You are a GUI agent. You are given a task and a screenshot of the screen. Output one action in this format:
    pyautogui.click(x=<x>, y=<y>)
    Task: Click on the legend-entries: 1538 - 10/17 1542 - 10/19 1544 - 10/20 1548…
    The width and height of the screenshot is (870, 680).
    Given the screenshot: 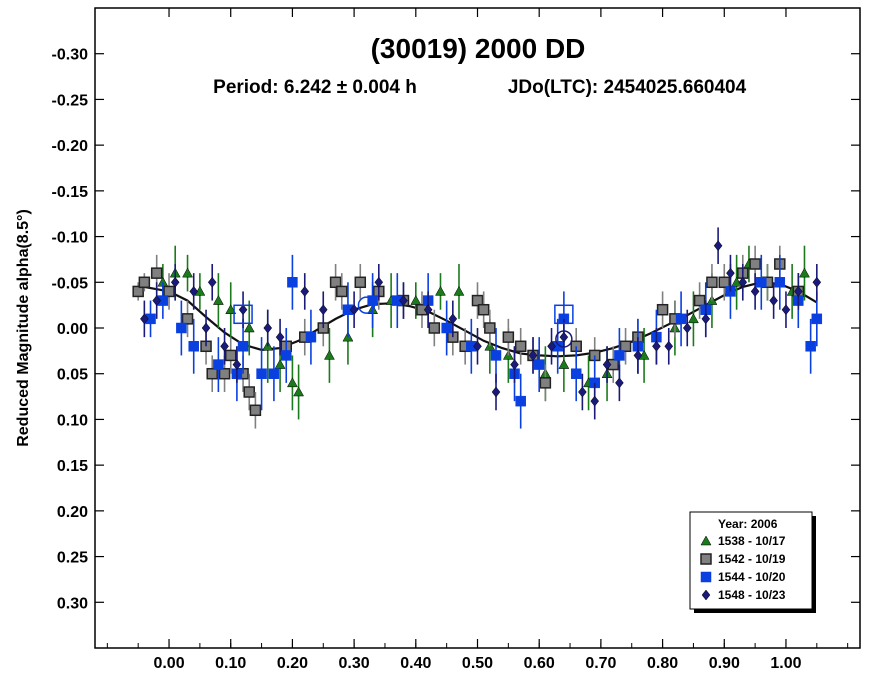 What is the action you would take?
    pyautogui.click(x=743, y=568)
    